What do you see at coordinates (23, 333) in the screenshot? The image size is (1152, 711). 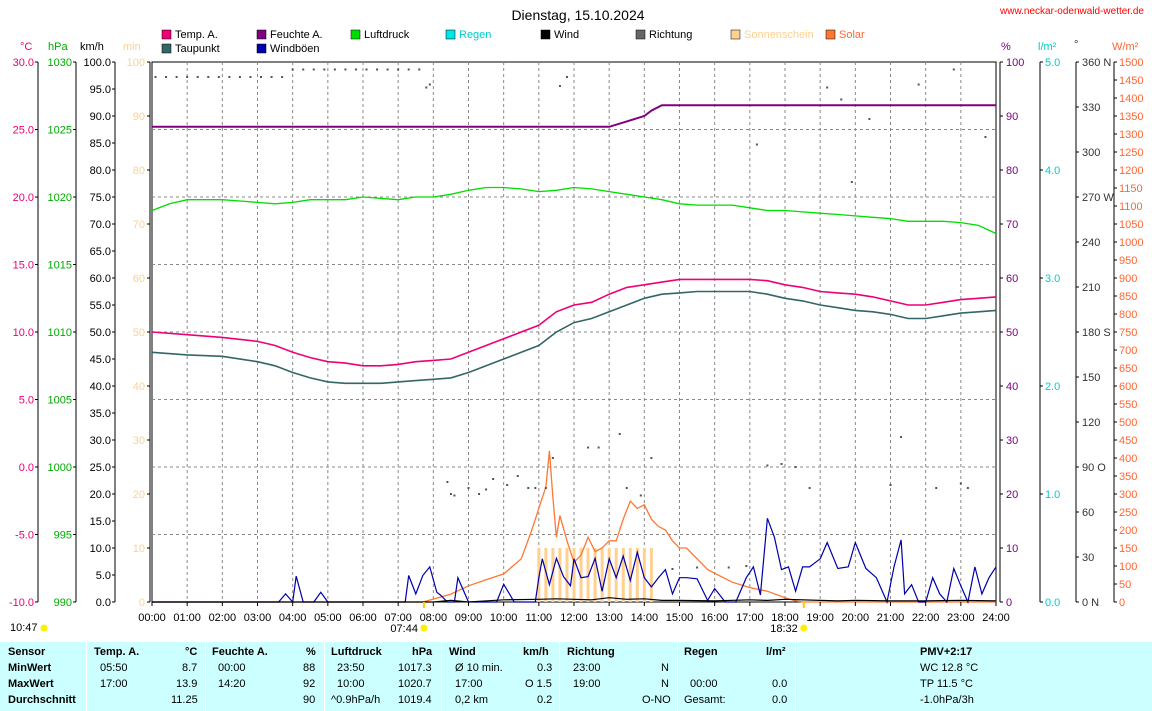 I see `temp-axis-tick: 10.0` at bounding box center [23, 333].